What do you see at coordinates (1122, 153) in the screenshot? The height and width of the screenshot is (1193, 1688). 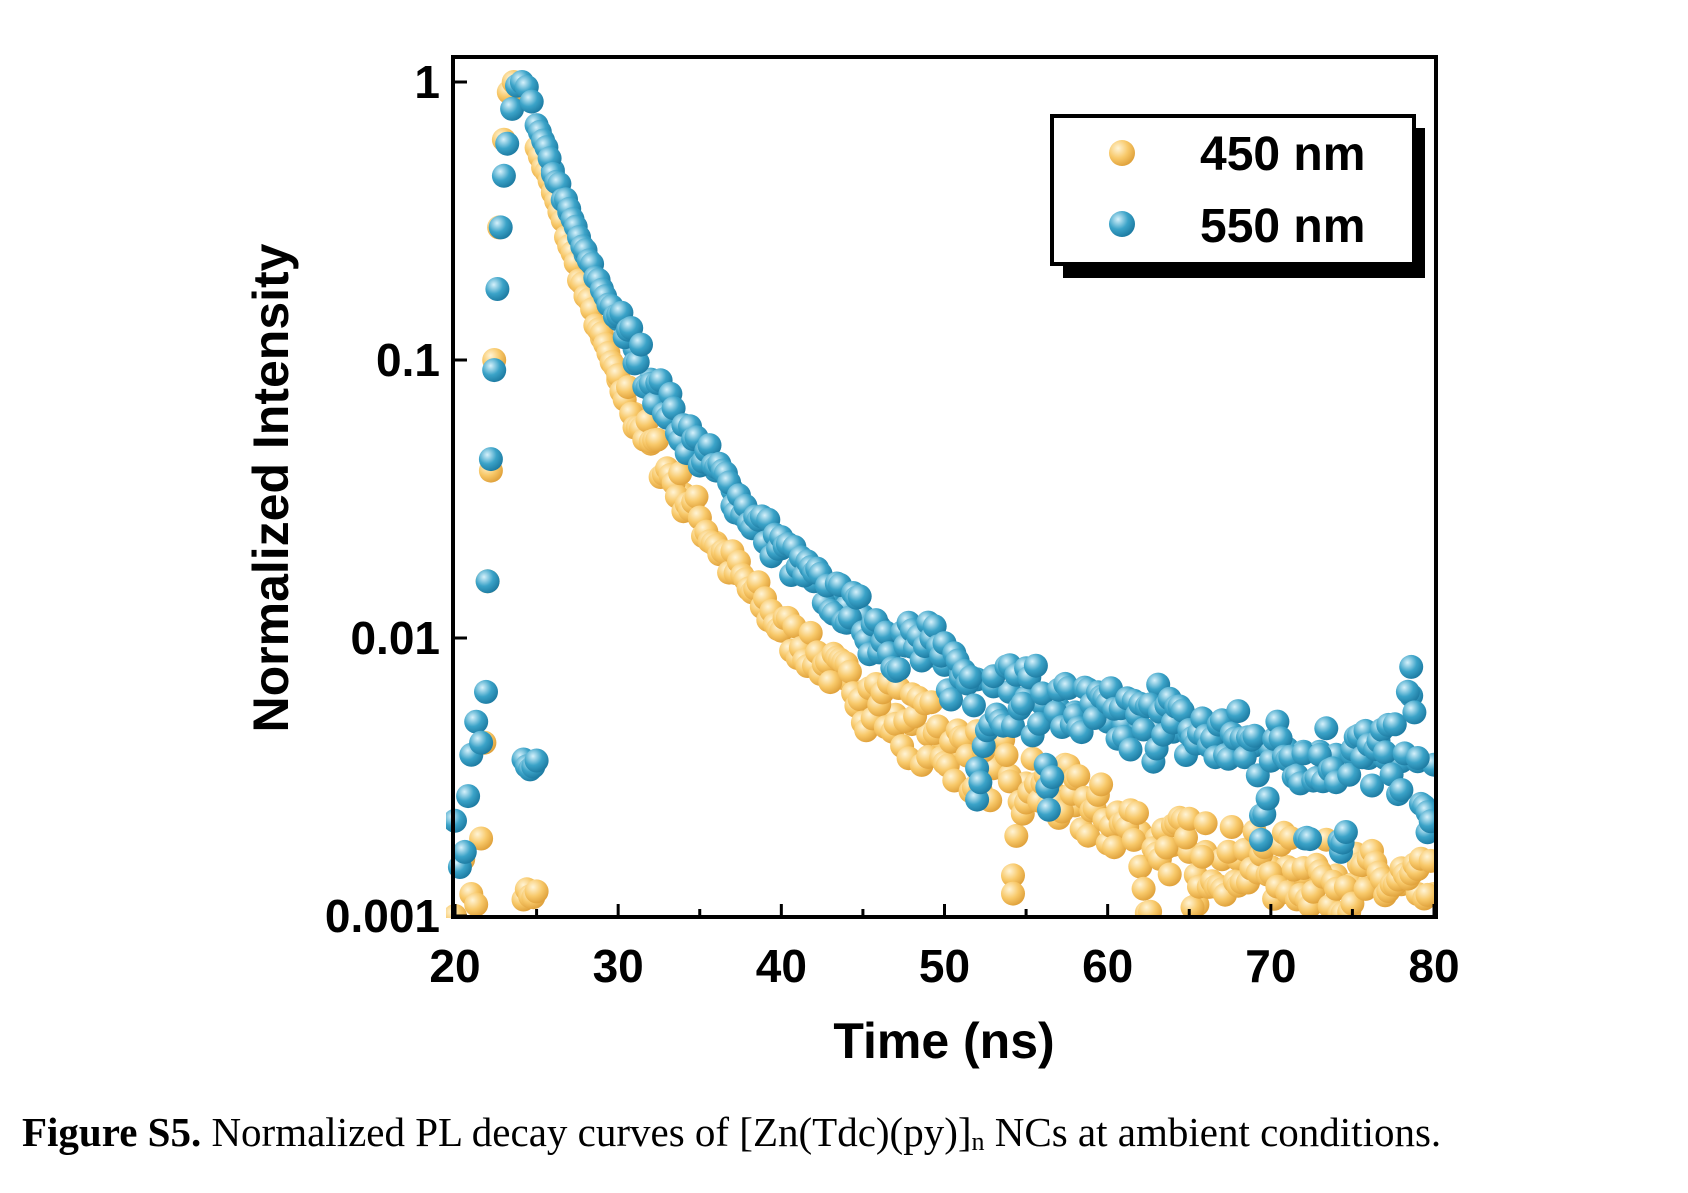 I see `legend-marker-450nm` at bounding box center [1122, 153].